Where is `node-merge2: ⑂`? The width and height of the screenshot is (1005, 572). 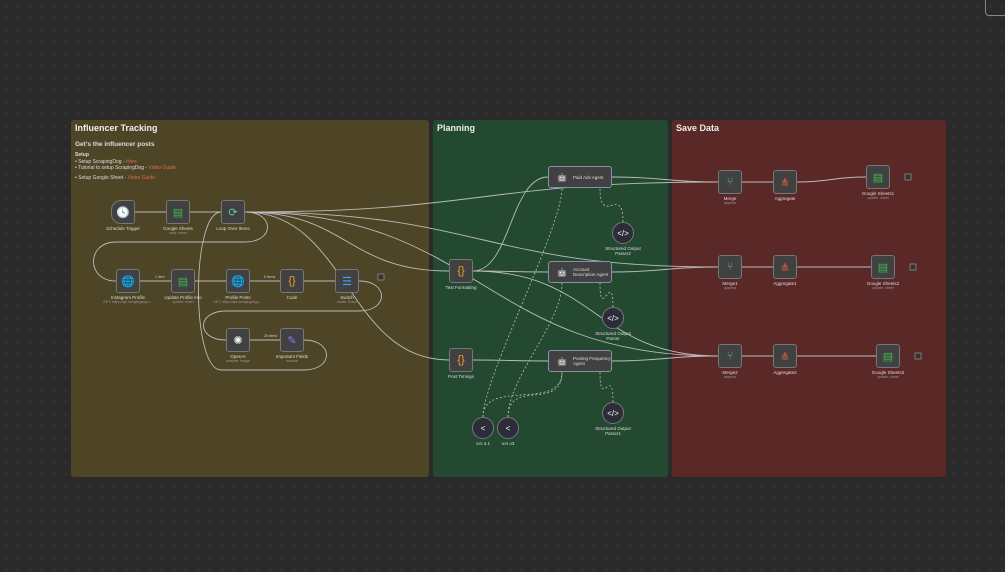
node-merge2: ⑂ is located at coordinates (730, 356).